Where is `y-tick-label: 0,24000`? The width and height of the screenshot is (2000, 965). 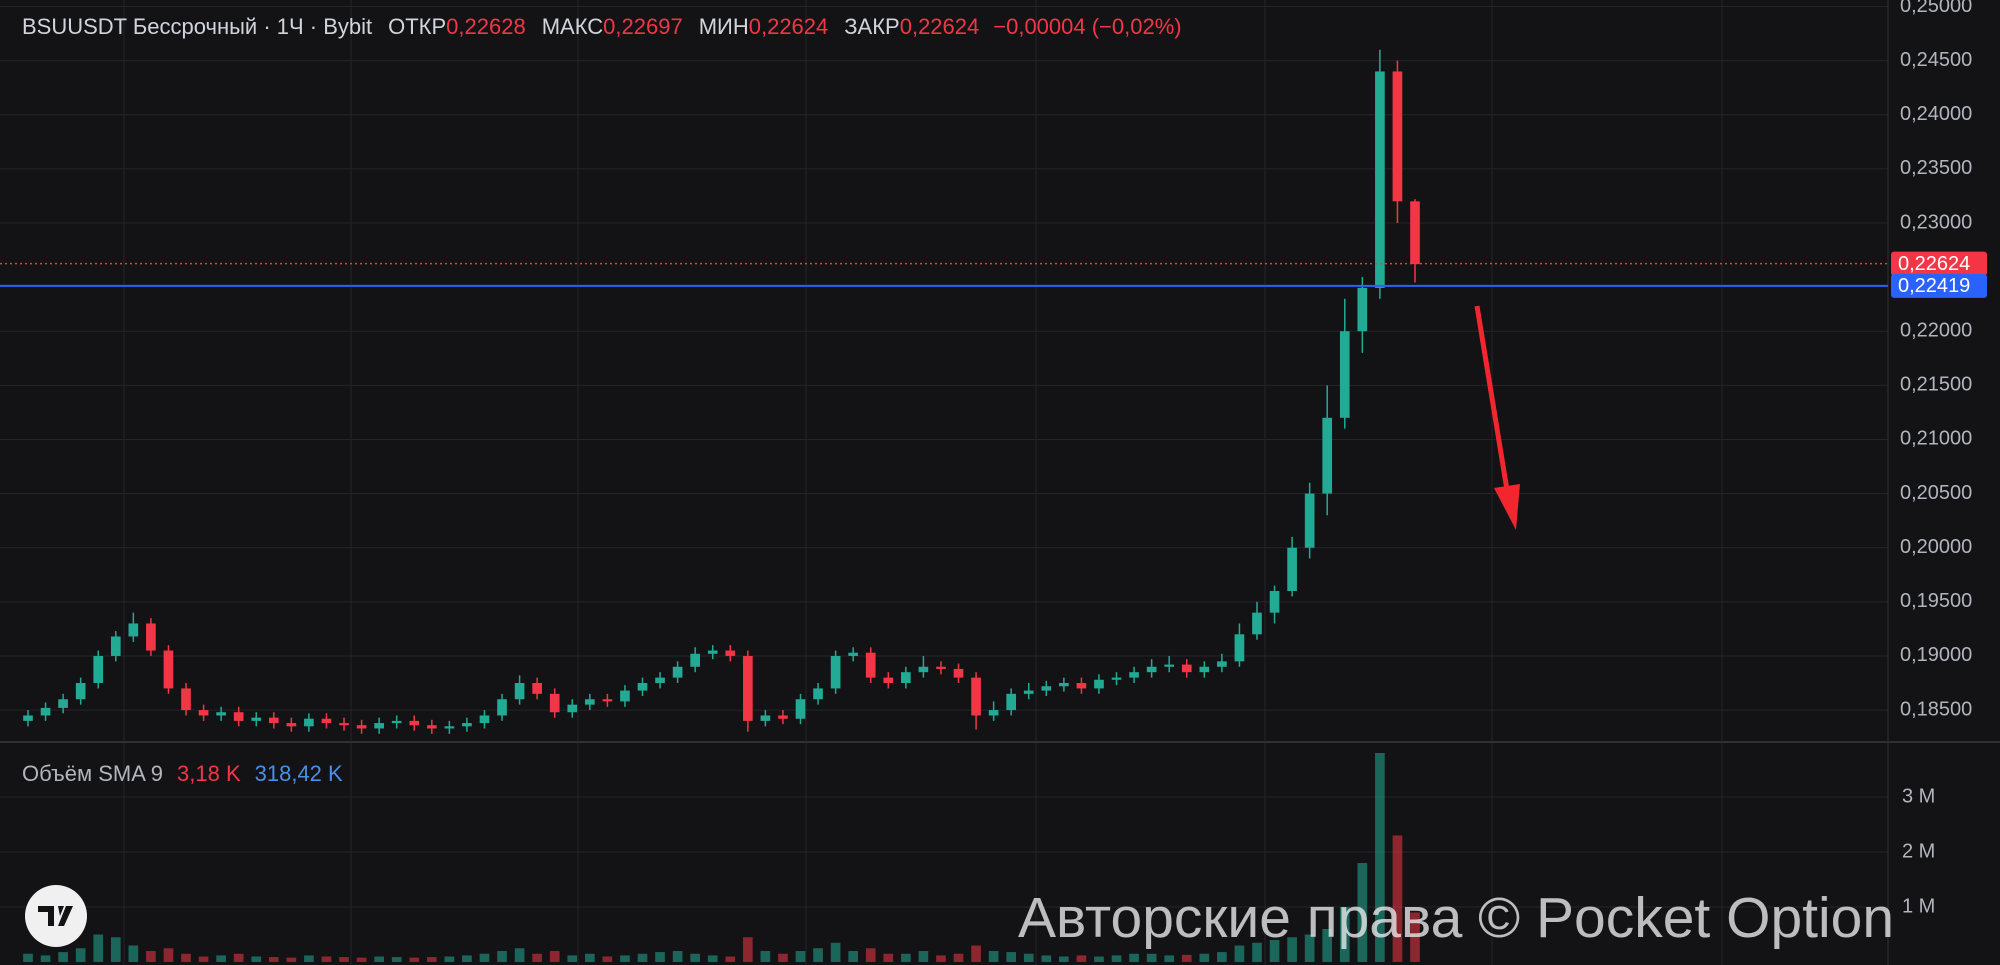
y-tick-label: 0,24000 is located at coordinates (1936, 114).